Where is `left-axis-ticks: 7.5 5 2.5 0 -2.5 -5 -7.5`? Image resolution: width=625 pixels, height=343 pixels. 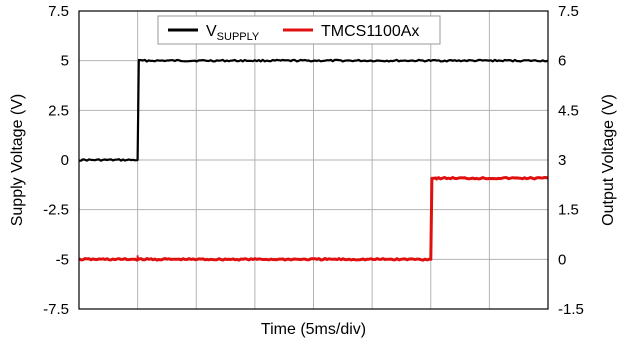
left-axis-ticks: 7.5 5 2.5 0 -2.5 -5 -7.5 is located at coordinates (56, 160).